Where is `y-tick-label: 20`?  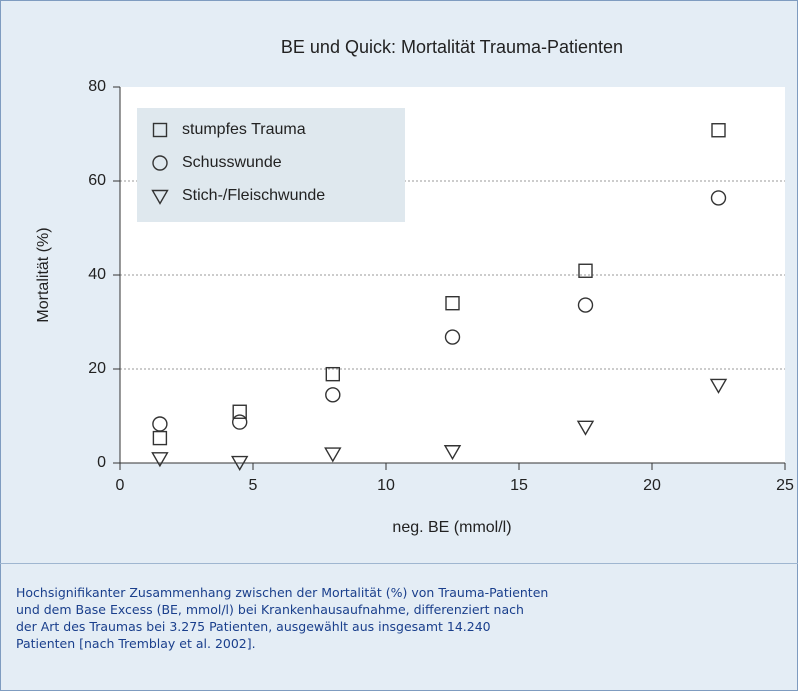 y-tick-label: 20 is located at coordinates (97, 368).